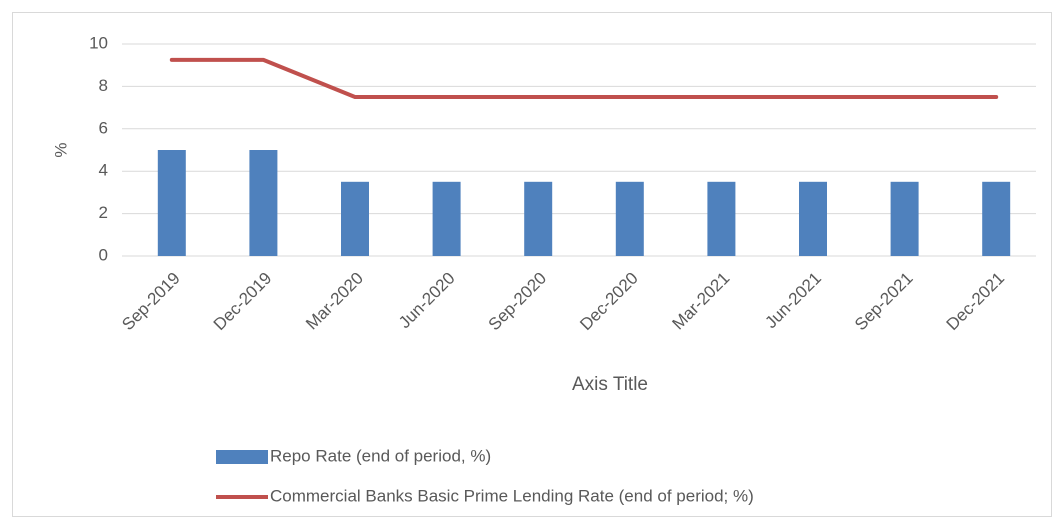 The height and width of the screenshot is (529, 1064). What do you see at coordinates (584, 78) in the screenshot?
I see `line` at bounding box center [584, 78].